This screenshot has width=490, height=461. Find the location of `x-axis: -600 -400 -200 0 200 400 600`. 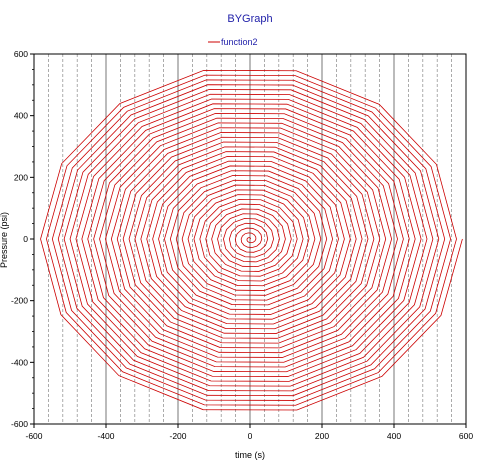

x-axis: -600 -400 -200 0 200 400 600 is located at coordinates (249, 432).